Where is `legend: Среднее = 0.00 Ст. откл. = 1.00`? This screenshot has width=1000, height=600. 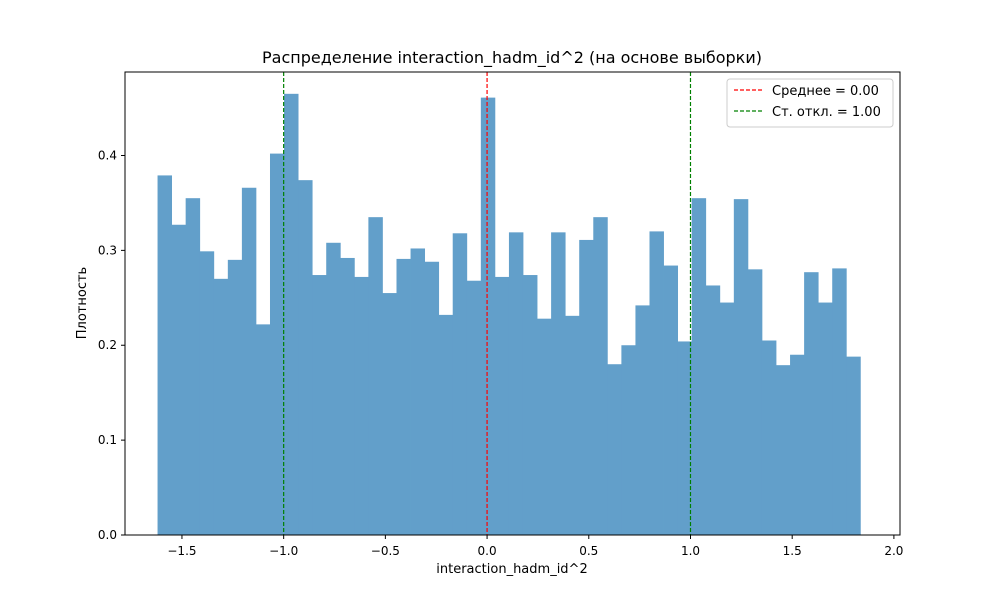
legend: Среднее = 0.00 Ст. откл. = 1.00 is located at coordinates (810, 103).